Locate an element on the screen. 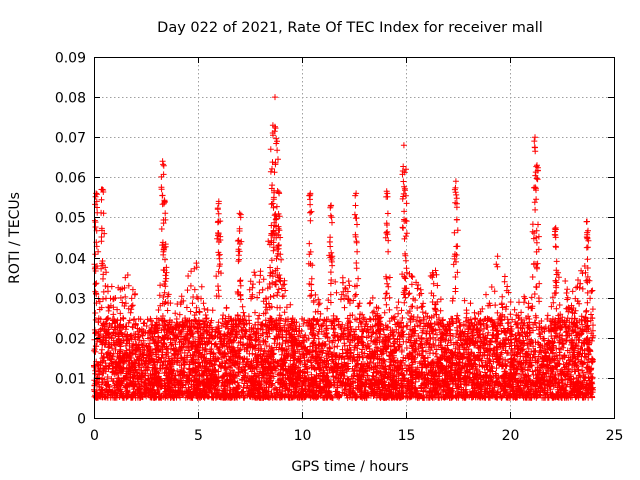 The height and width of the screenshot is (480, 640). y-tick-label: 0.02 is located at coordinates (70, 340).